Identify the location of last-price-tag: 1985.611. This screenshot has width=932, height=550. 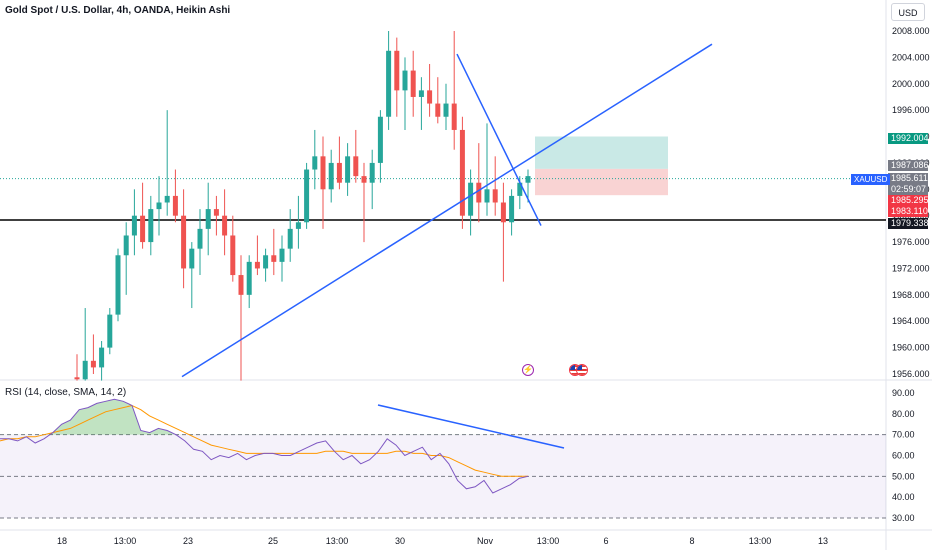
(908, 178).